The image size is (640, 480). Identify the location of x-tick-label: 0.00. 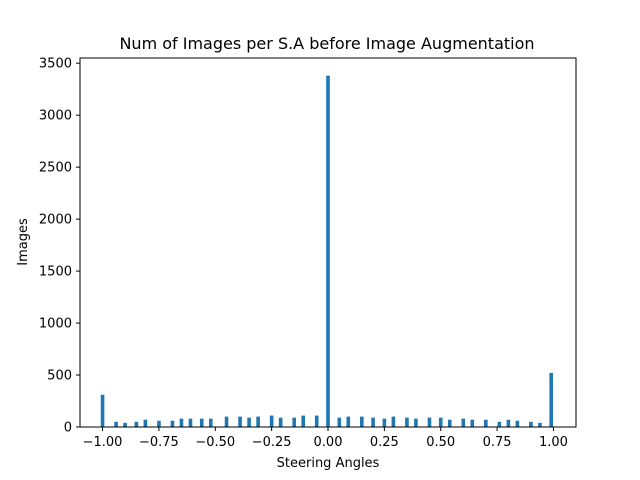
(328, 442).